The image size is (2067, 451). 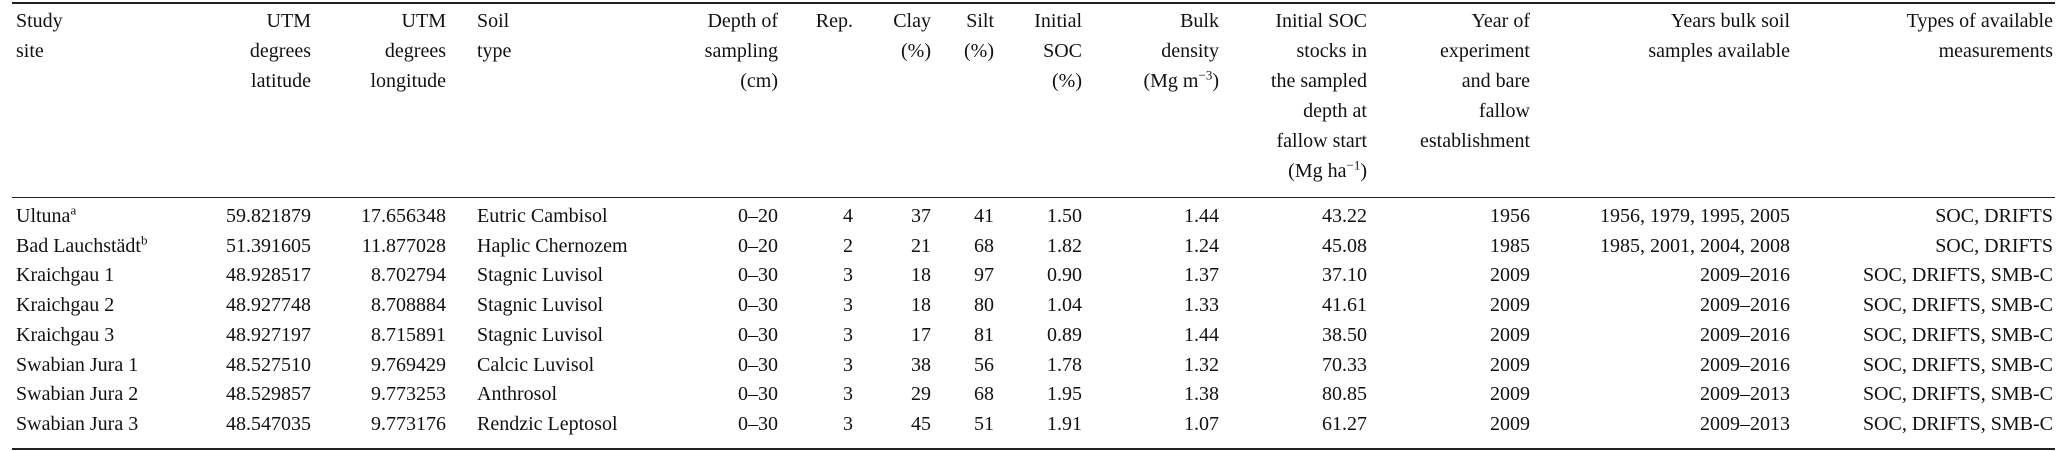 I want to click on text: 70.33, so click(x=1344, y=364).